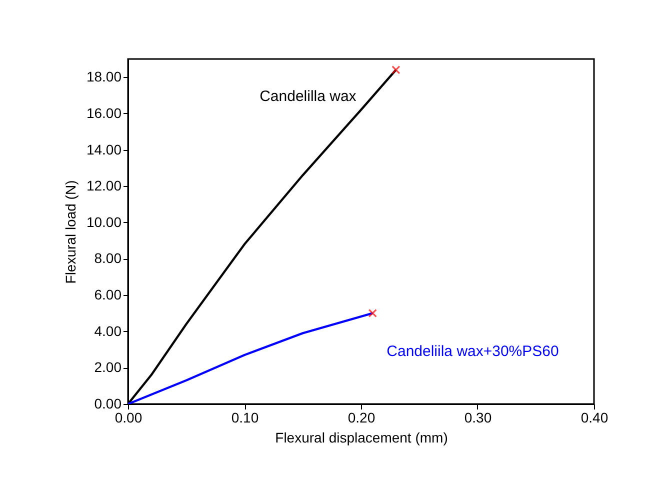 The height and width of the screenshot is (477, 671). What do you see at coordinates (104, 222) in the screenshot?
I see `y-tick-label: 10.00` at bounding box center [104, 222].